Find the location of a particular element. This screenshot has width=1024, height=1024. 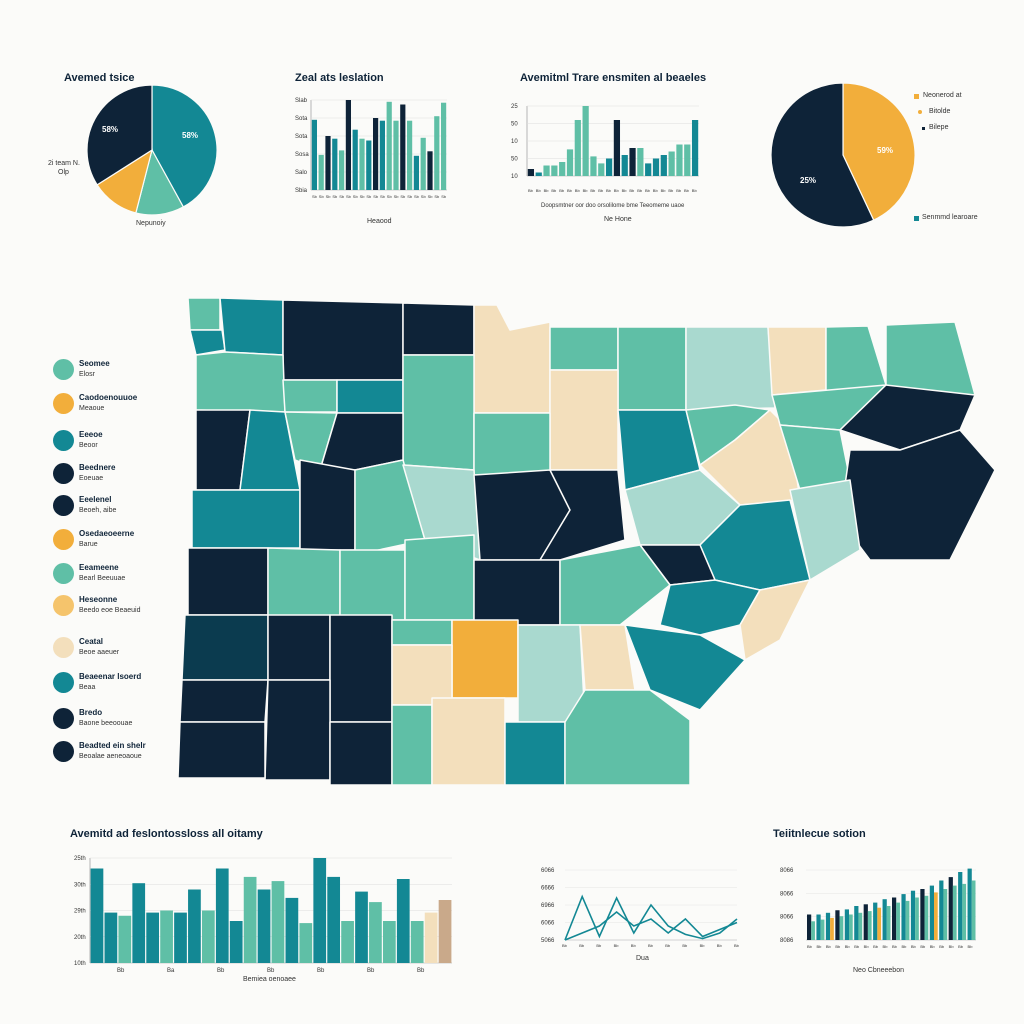

pie-left-title: Avemed tsice is located at coordinates (99, 78).